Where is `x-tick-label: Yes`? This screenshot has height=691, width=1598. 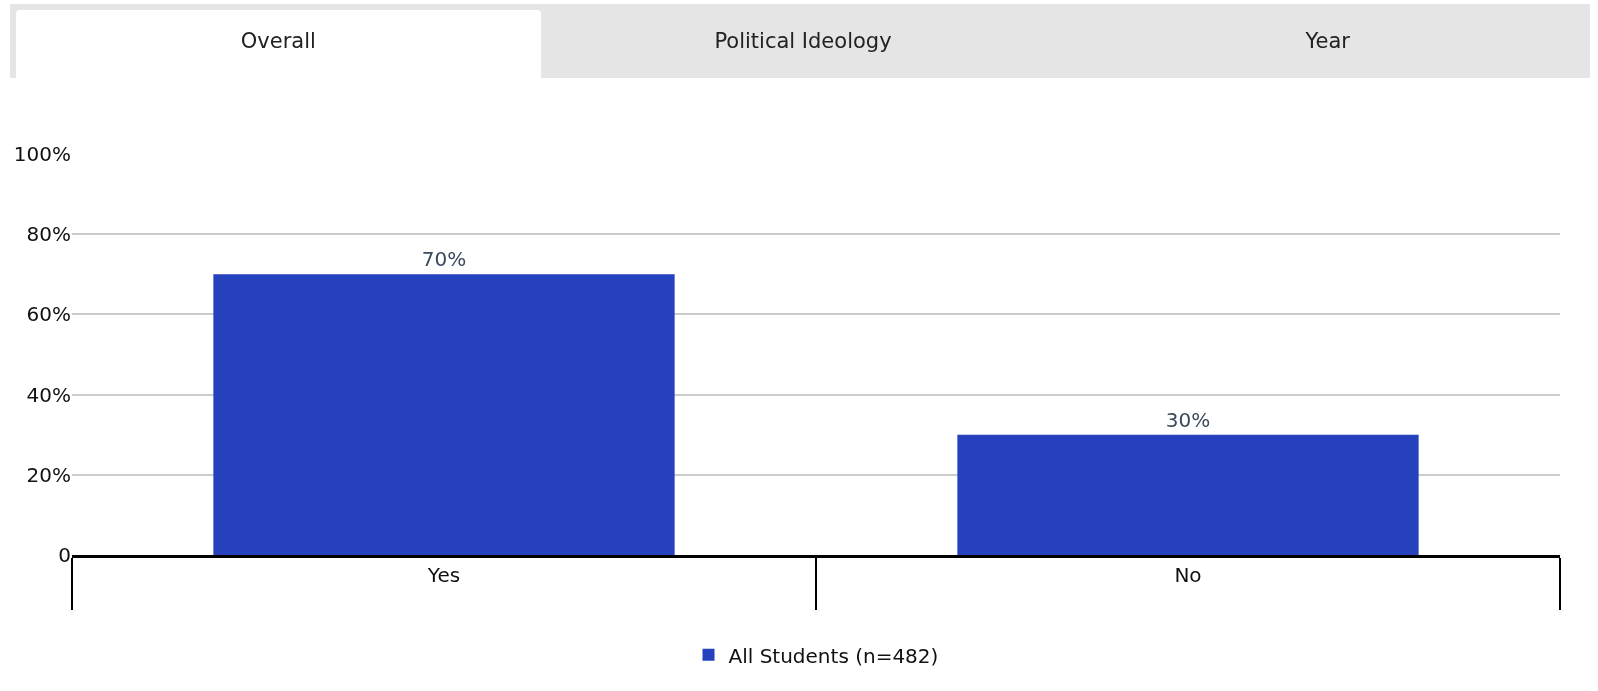
x-tick-label: Yes is located at coordinates (443, 575).